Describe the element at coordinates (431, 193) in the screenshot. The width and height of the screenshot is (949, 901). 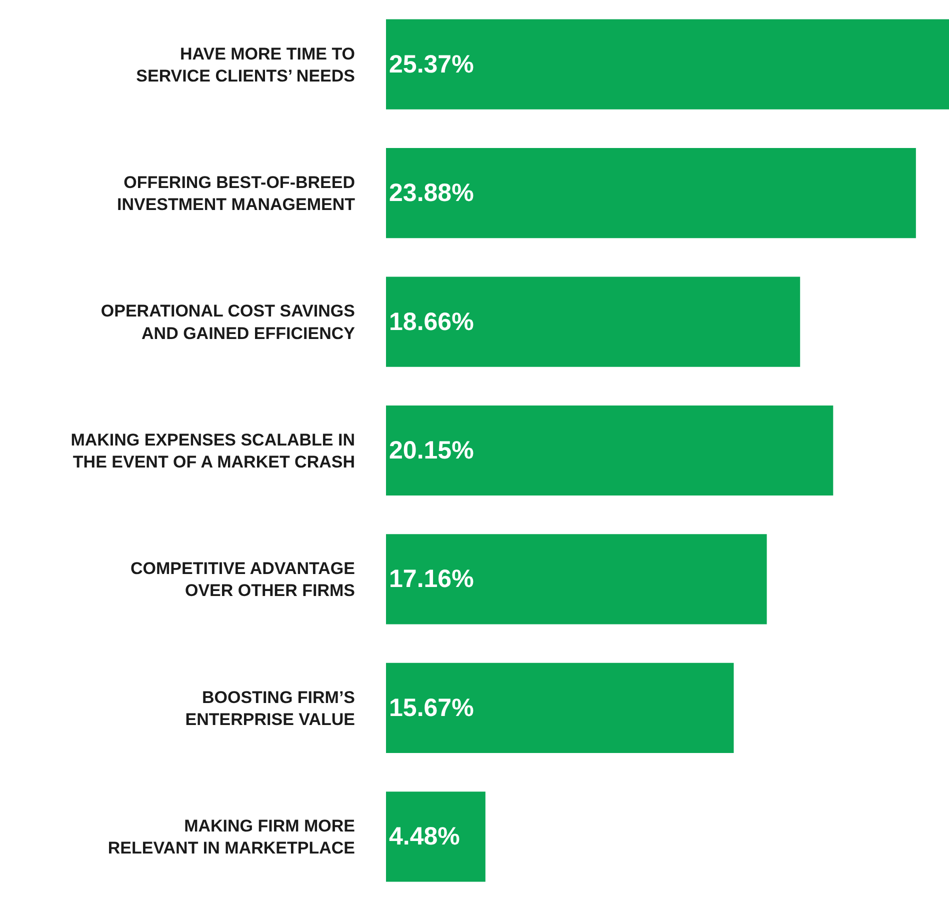
I see `data-label: 23.88%` at that location.